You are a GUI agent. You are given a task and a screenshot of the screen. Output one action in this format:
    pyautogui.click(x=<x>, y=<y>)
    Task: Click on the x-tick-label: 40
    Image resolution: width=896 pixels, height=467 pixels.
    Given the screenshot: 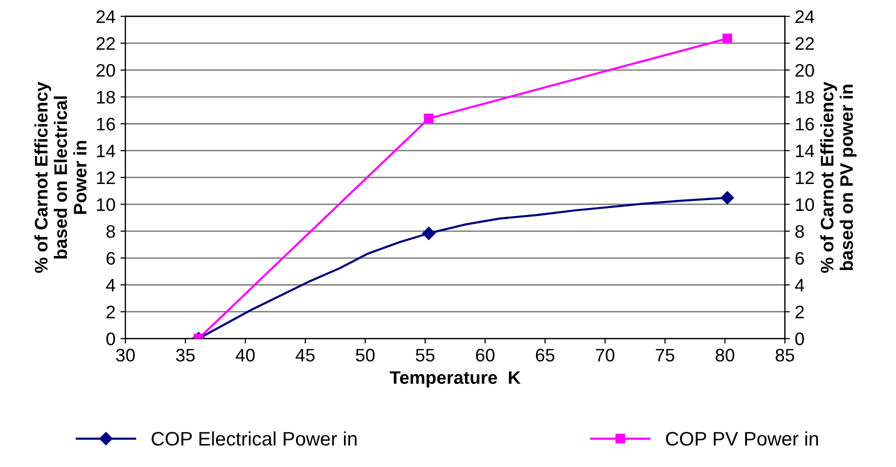 What is the action you would take?
    pyautogui.click(x=245, y=355)
    